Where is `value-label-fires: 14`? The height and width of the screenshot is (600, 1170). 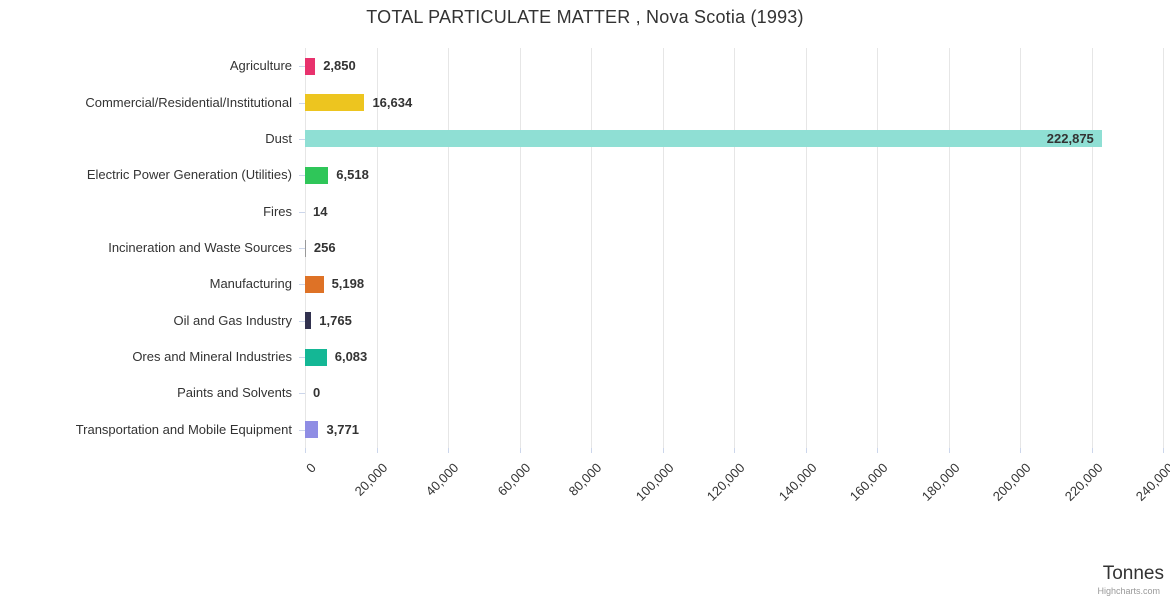 value-label-fires: 14 is located at coordinates (320, 211).